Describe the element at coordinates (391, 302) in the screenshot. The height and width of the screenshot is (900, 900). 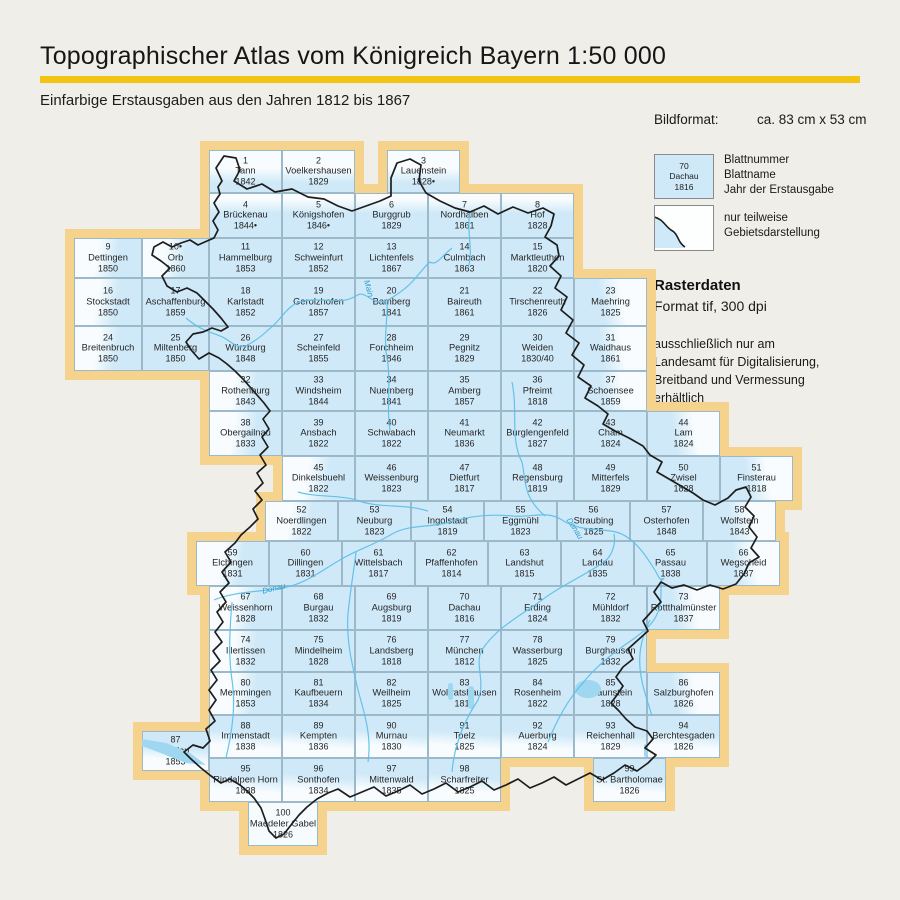
I see `map-sheet-20: 20 Bamberg 1841` at that location.